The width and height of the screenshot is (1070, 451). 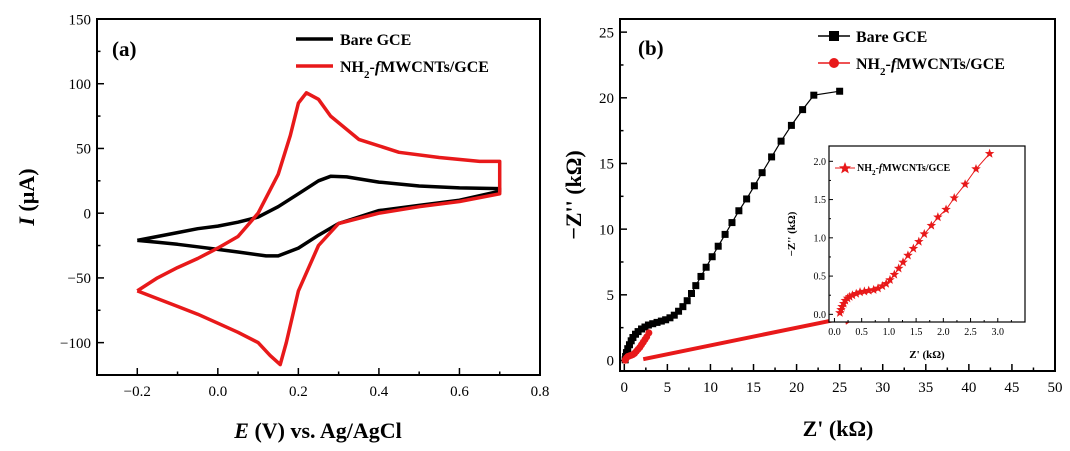 What do you see at coordinates (317, 430) in the screenshot?
I see `chart-a-xlabel: E (V) vs. Ag/AgCl` at bounding box center [317, 430].